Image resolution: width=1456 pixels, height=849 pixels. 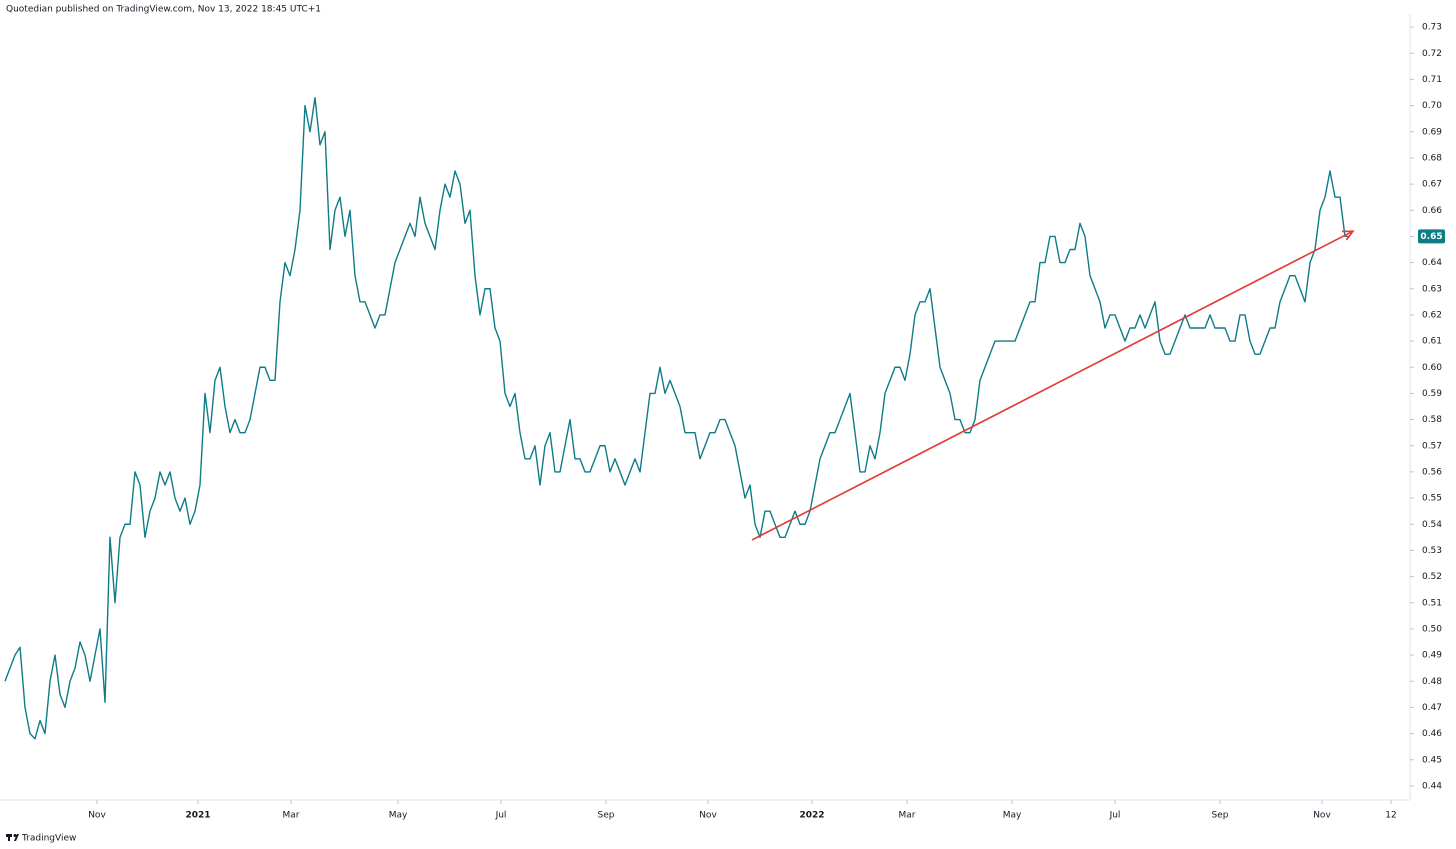 What do you see at coordinates (1432, 786) in the screenshot?
I see `y-tick-label: 0.44` at bounding box center [1432, 786].